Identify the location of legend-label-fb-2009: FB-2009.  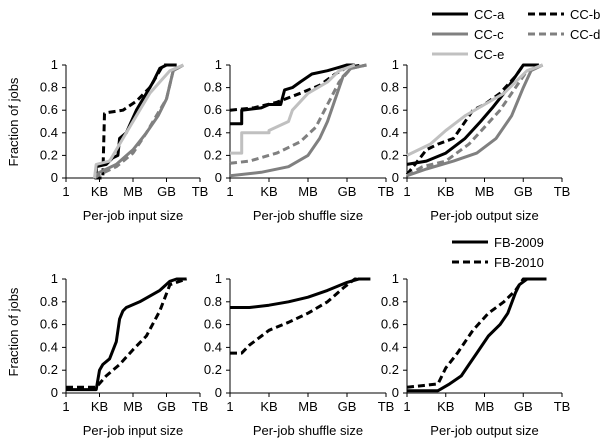
(519, 242).